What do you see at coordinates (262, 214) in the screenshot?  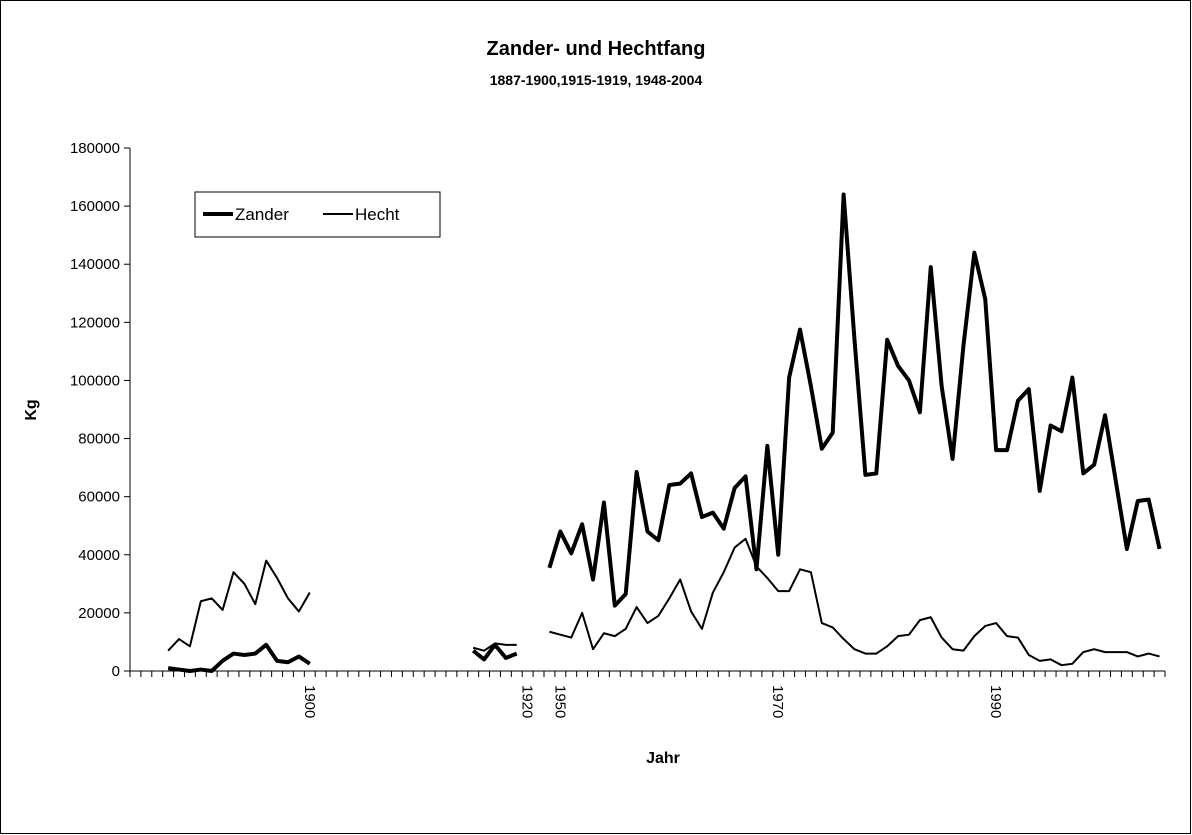 I see `legend-label: Zander` at bounding box center [262, 214].